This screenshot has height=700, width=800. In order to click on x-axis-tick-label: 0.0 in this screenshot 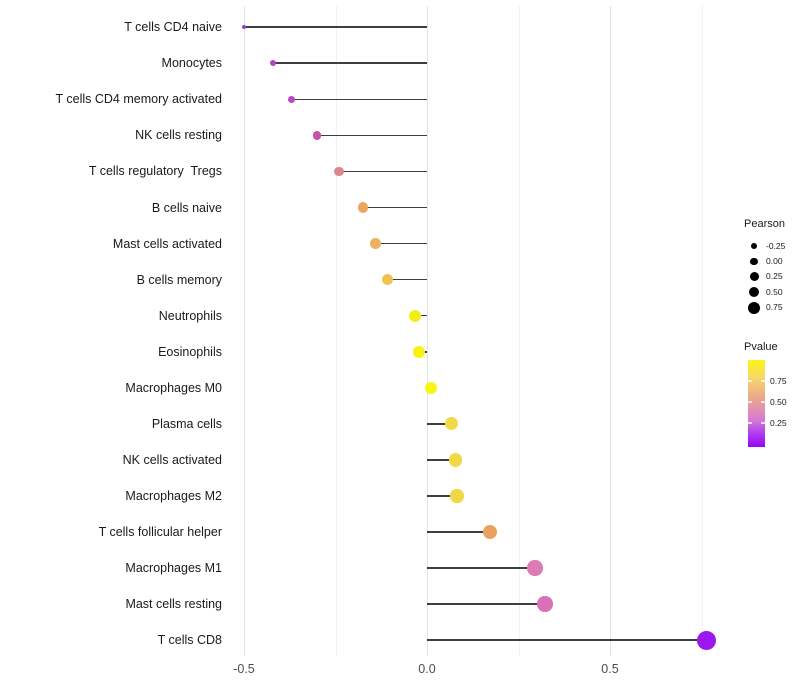, I will do `click(427, 669)`.